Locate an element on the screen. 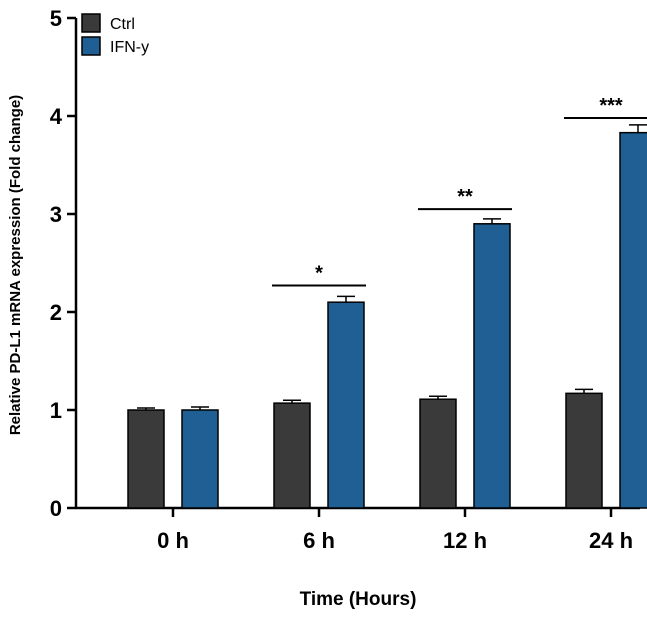 The image size is (647, 618). bar-ifn-24h is located at coordinates (633, 320).